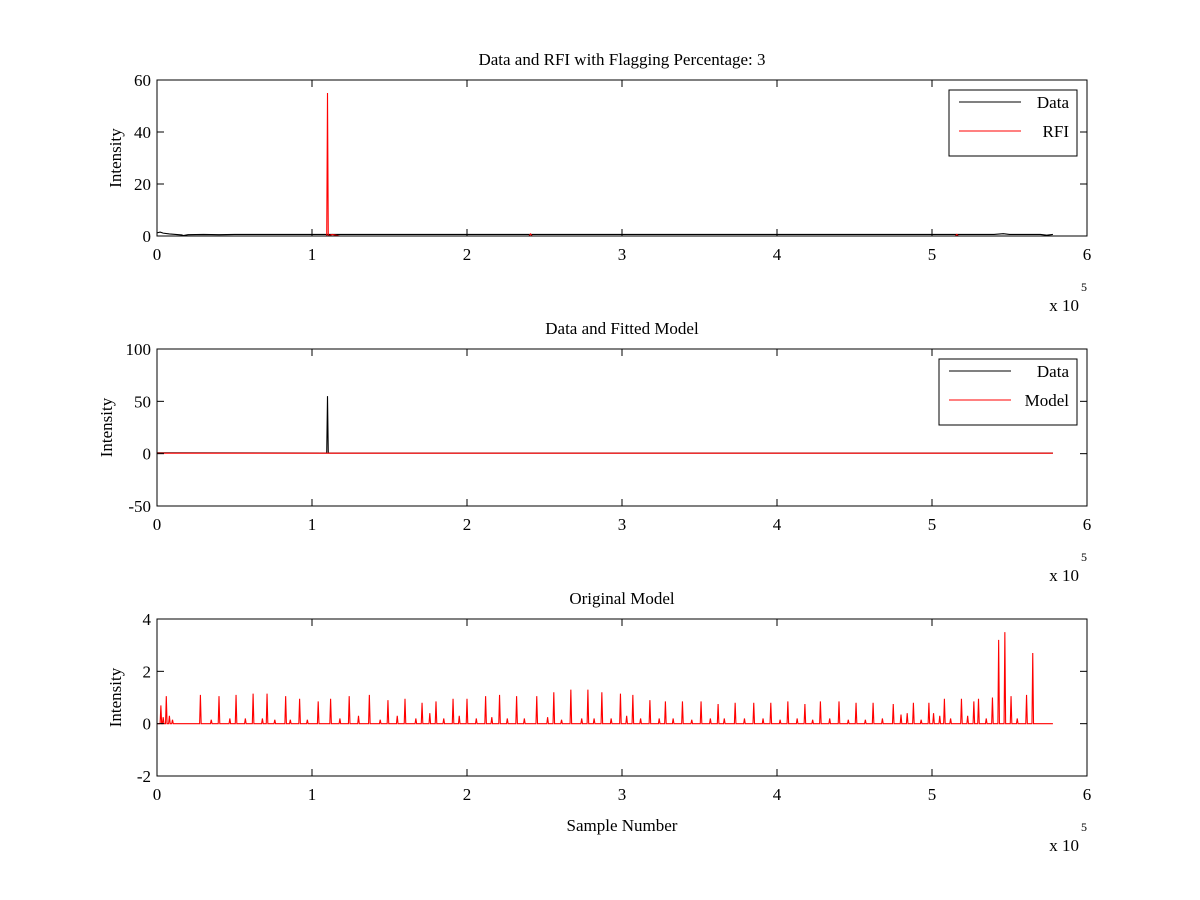 The width and height of the screenshot is (1200, 900). Describe the element at coordinates (621, 59) in the screenshot. I see `chart-title: Data and RFI with Flagging Percentage: 3` at that location.